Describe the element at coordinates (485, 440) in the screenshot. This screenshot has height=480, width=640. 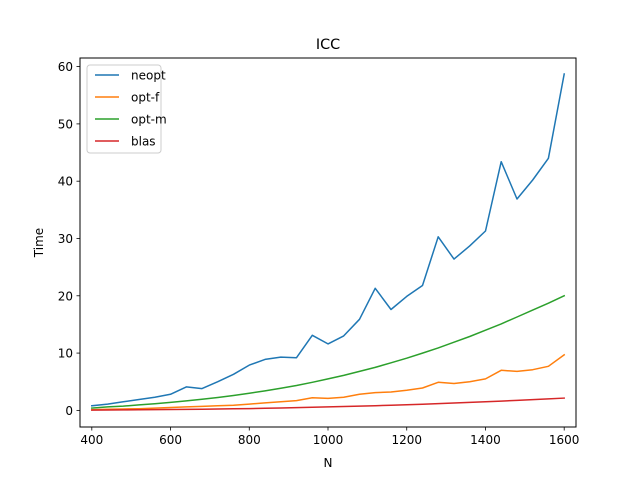
I see `x-tick-label: 1400` at that location.